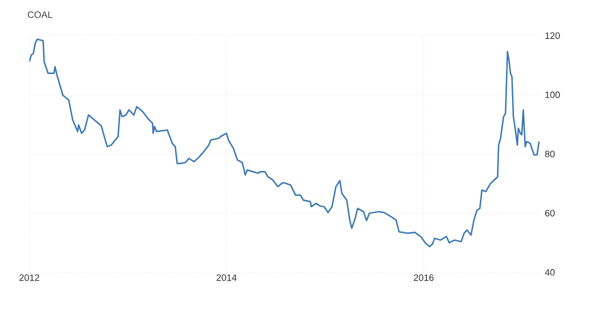 The height and width of the screenshot is (321, 600). What do you see at coordinates (29, 277) in the screenshot?
I see `x-tick-label: 2012` at bounding box center [29, 277].